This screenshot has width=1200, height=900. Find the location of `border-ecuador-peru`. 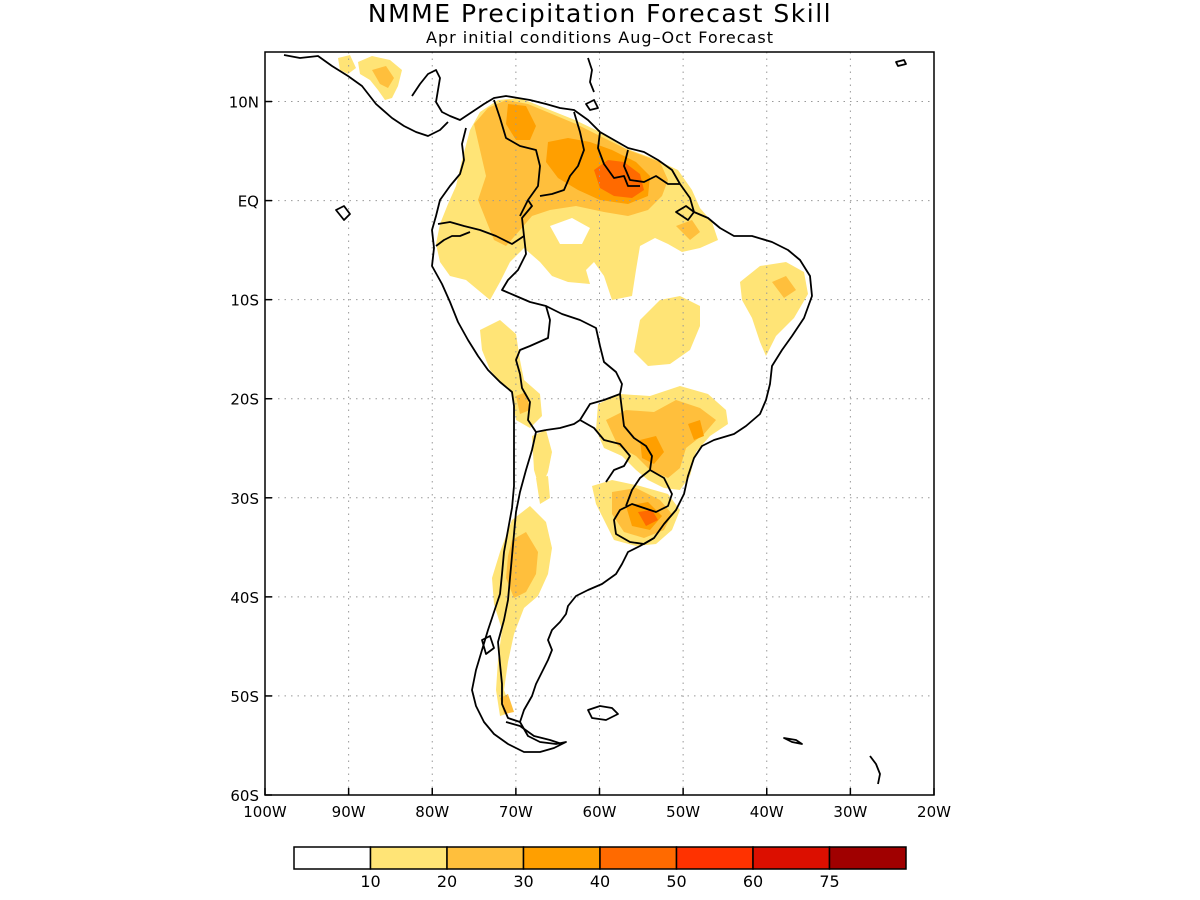

border-ecuador-peru is located at coordinates (453, 239).